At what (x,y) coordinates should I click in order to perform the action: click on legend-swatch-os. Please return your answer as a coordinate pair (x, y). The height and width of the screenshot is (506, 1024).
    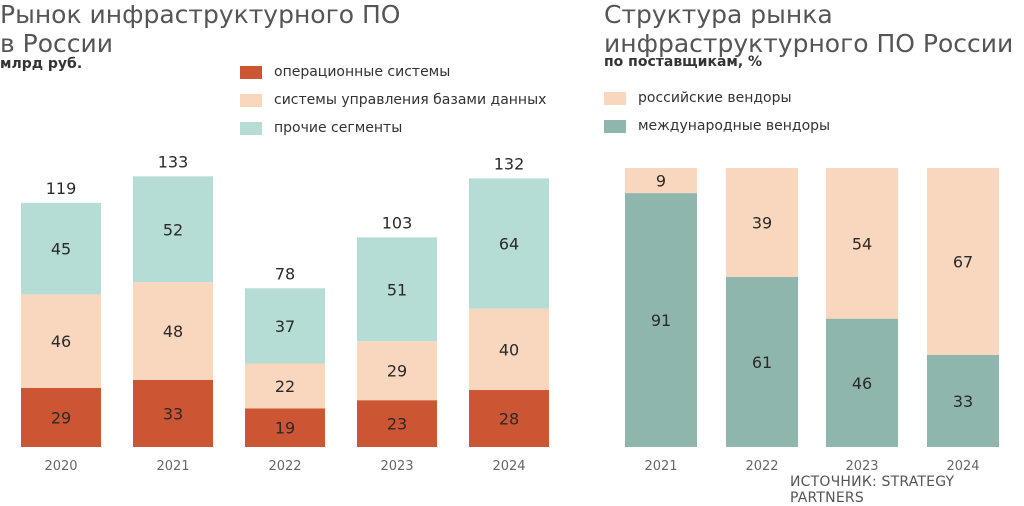
    Looking at the image, I should click on (251, 72).